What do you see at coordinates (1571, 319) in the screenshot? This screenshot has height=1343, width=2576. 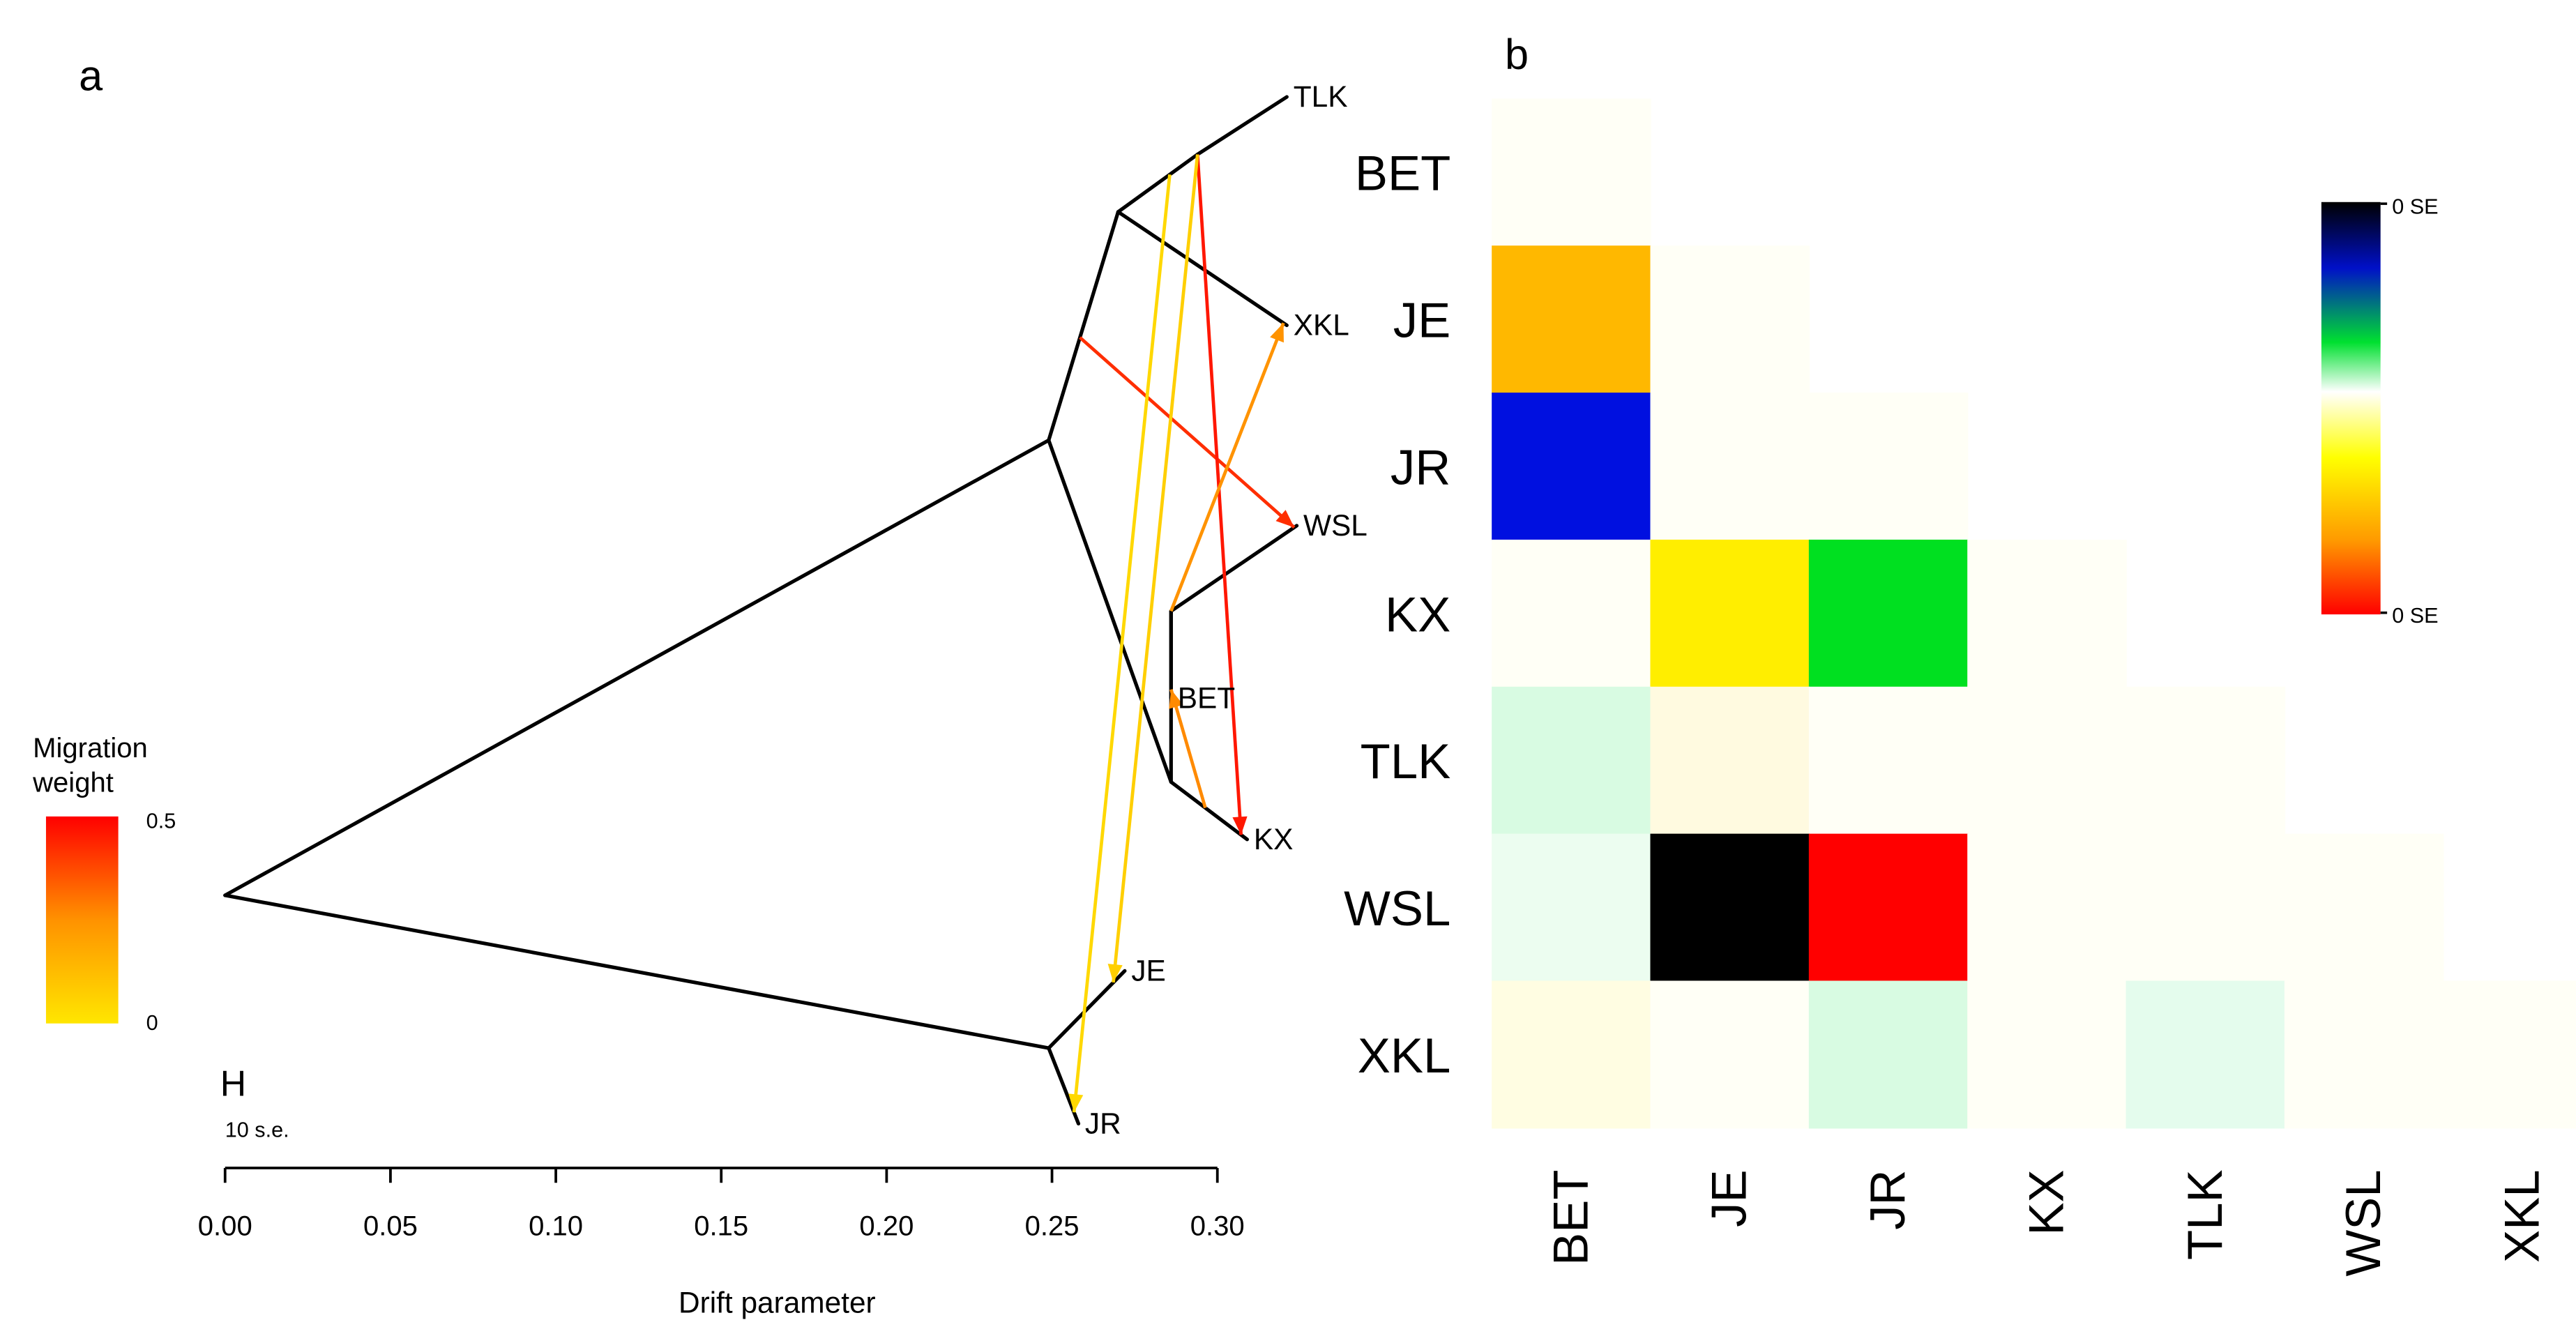 I see `heat-cell-JE-BET` at bounding box center [1571, 319].